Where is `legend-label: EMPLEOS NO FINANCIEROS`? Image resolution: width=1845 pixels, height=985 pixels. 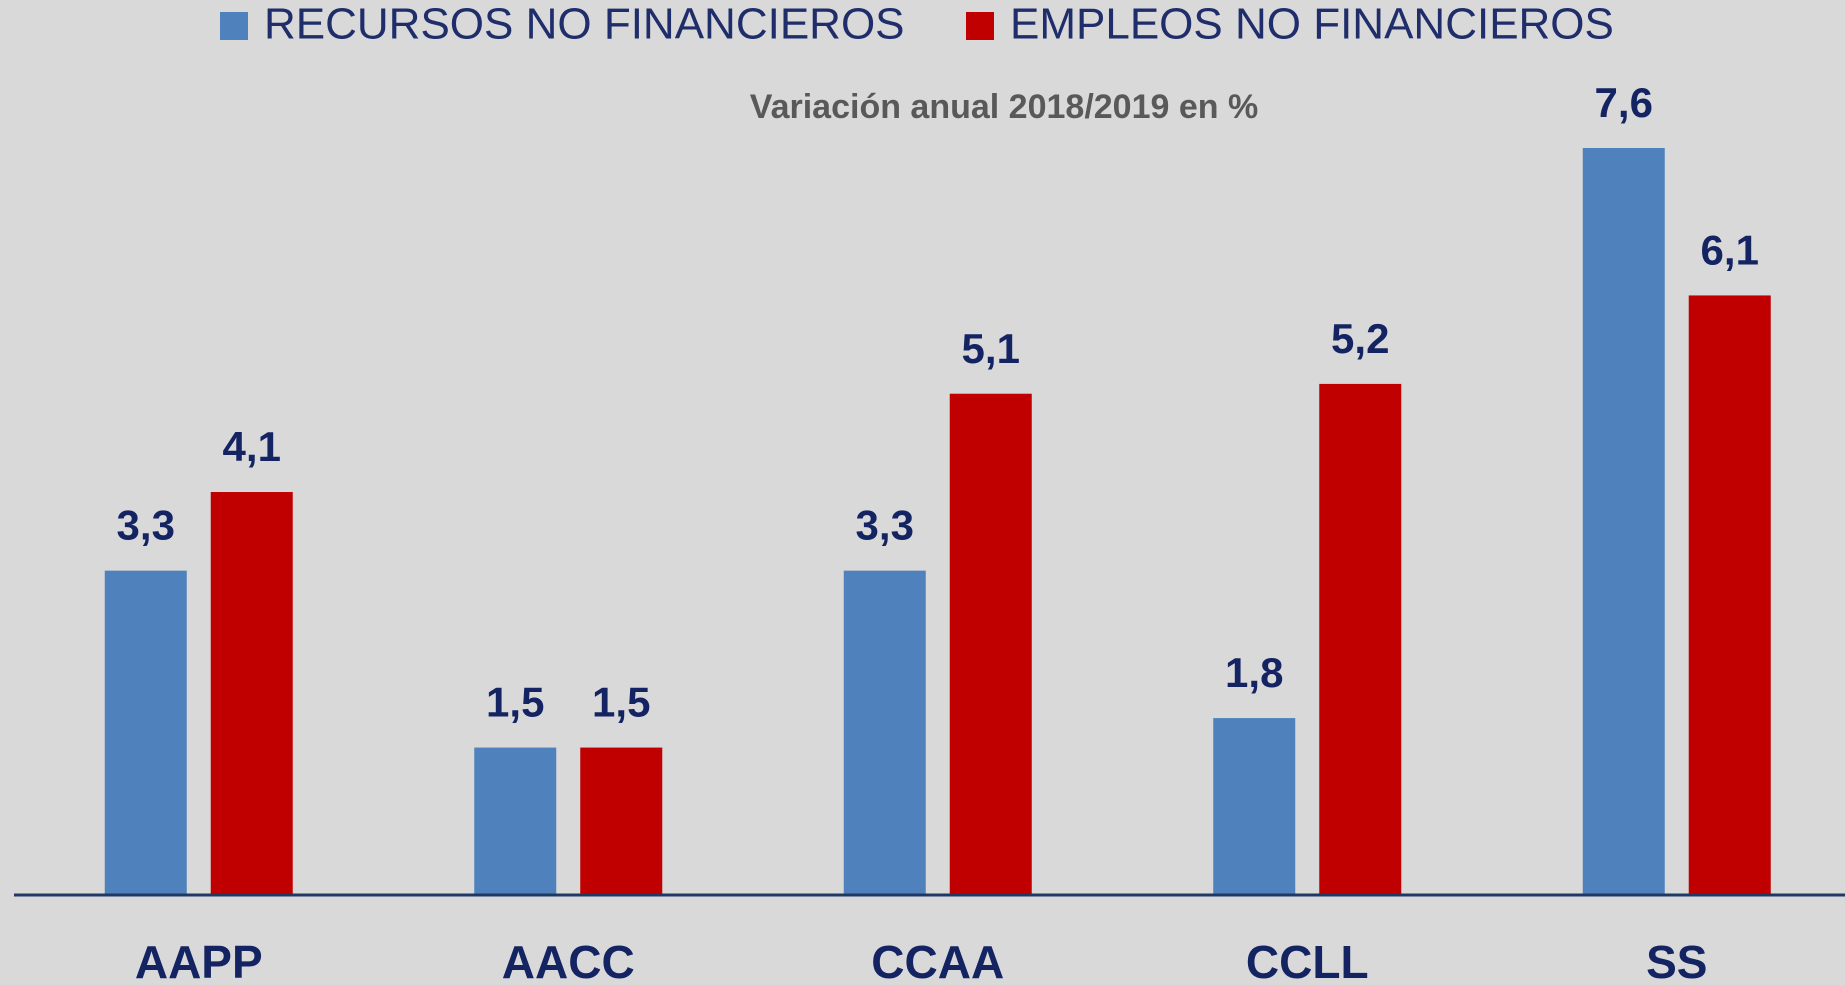
legend-label: EMPLEOS NO FINANCIEROS is located at coordinates (1312, 24).